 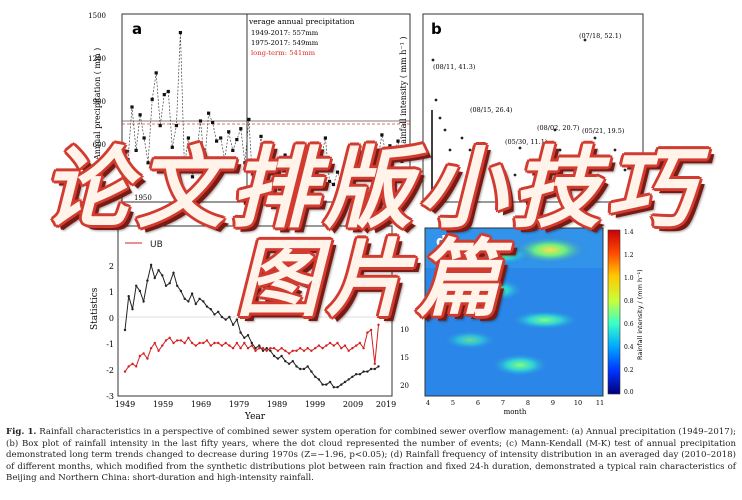 What do you see at coordinates (137, 29) in the screenshot?
I see `panel-a-label: a` at bounding box center [137, 29].